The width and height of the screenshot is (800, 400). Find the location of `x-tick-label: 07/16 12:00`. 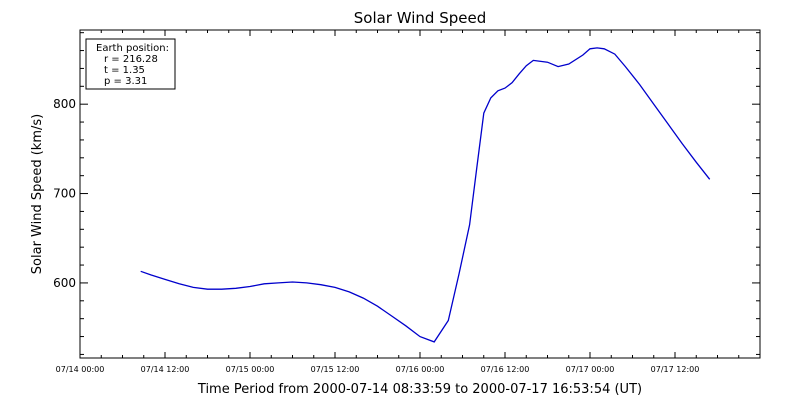

x-tick-label: 07/16 12:00 is located at coordinates (505, 369).